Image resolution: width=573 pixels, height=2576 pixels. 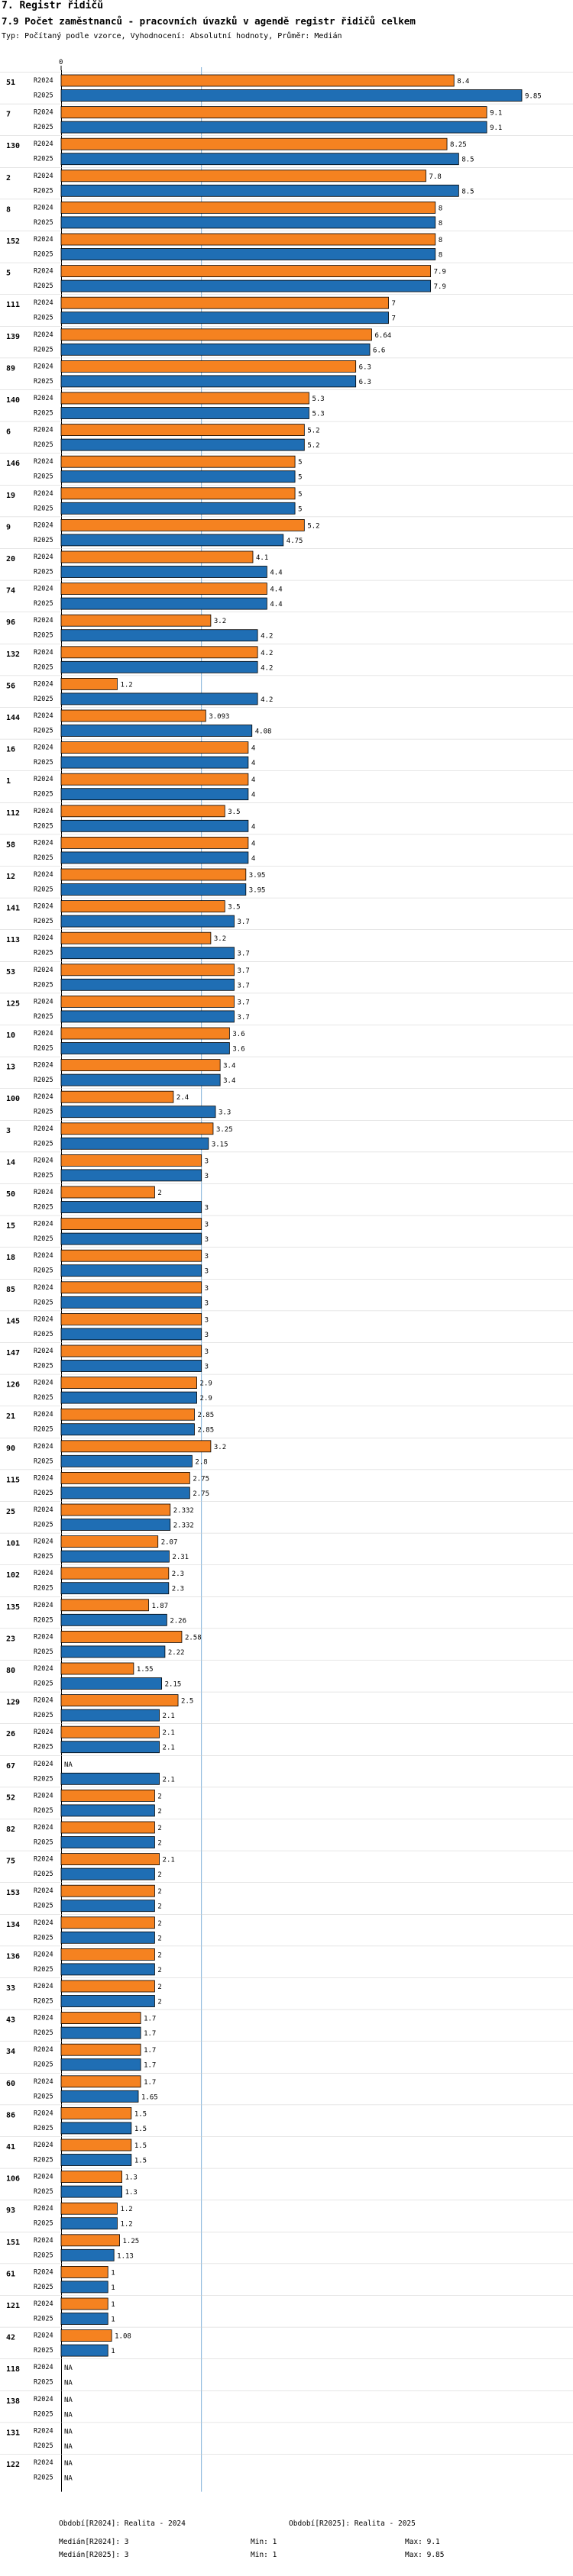 What do you see at coordinates (219, 717) in the screenshot?
I see `data-label: 3.093` at bounding box center [219, 717].